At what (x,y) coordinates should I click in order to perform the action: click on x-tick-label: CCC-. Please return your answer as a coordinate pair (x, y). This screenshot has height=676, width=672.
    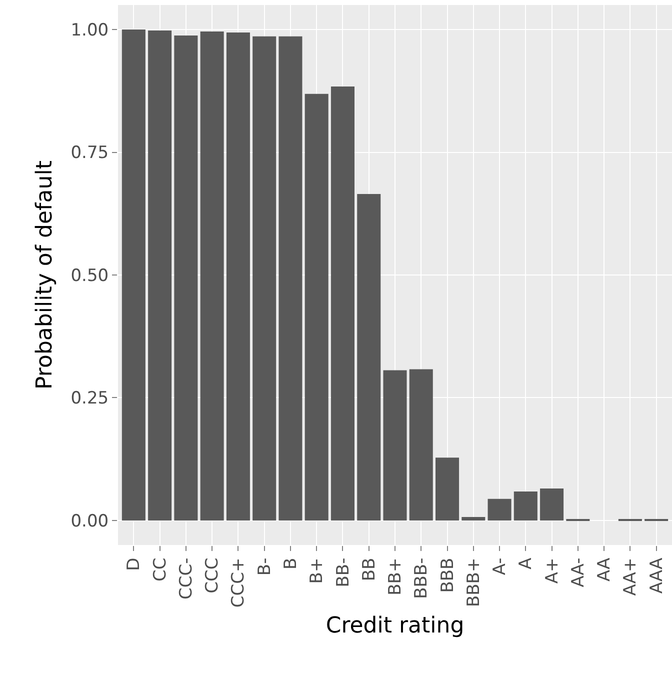
    Looking at the image, I should click on (186, 579).